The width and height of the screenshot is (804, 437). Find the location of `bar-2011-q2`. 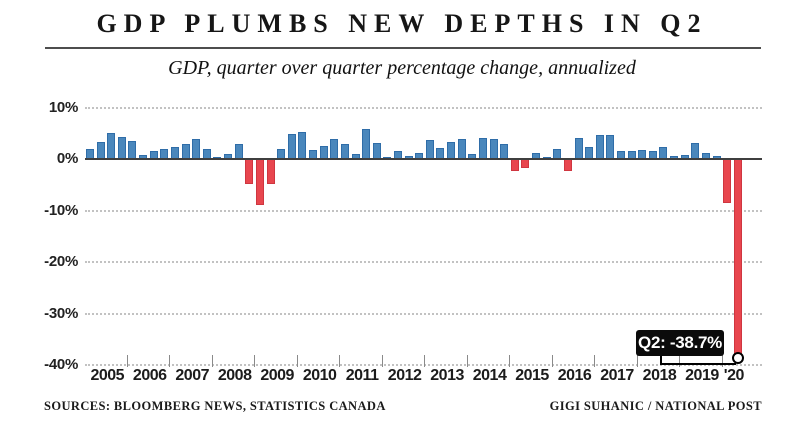

bar-2011-q2 is located at coordinates (355, 156).